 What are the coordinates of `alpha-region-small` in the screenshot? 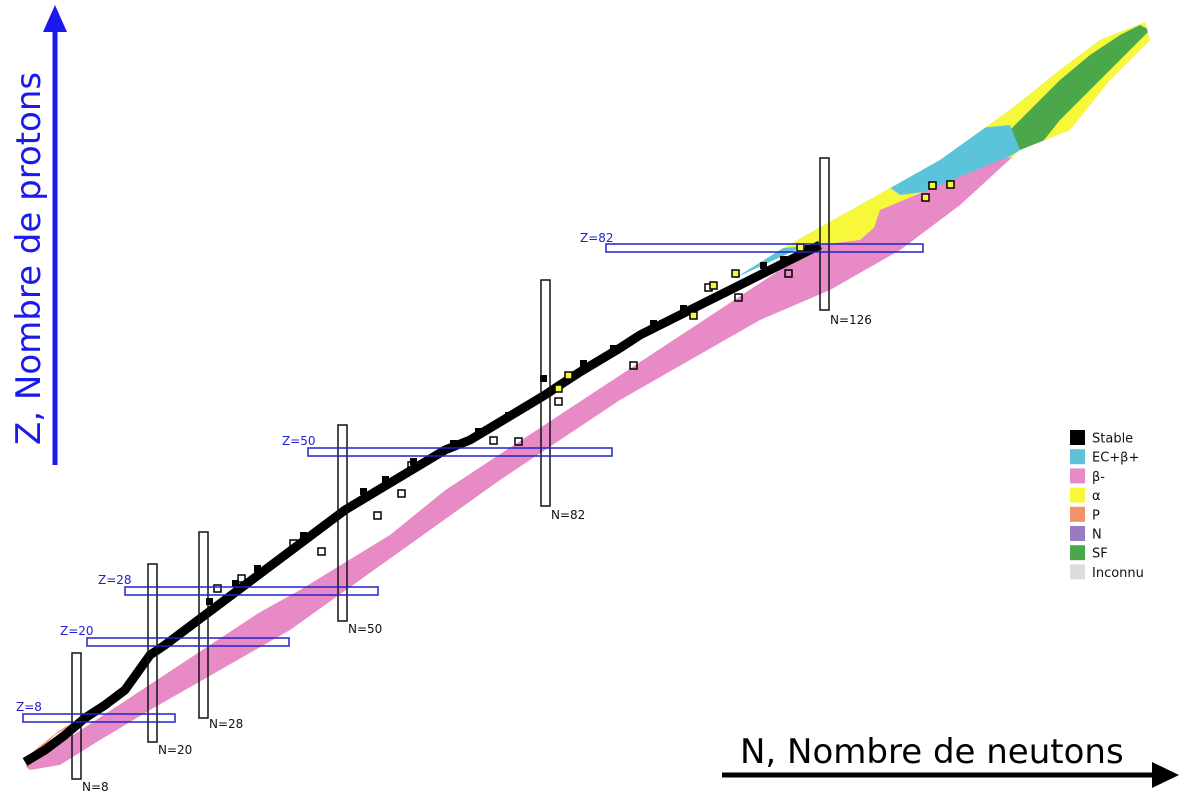 It's located at (377, 435).